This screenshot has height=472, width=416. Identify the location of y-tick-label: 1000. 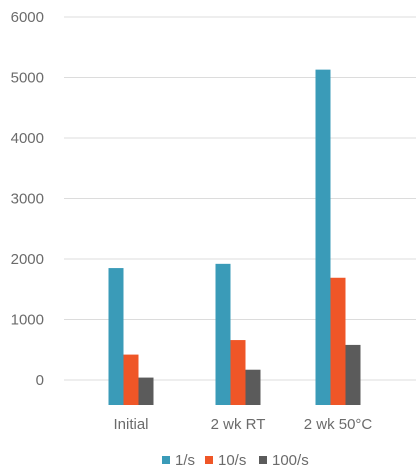
(27, 320).